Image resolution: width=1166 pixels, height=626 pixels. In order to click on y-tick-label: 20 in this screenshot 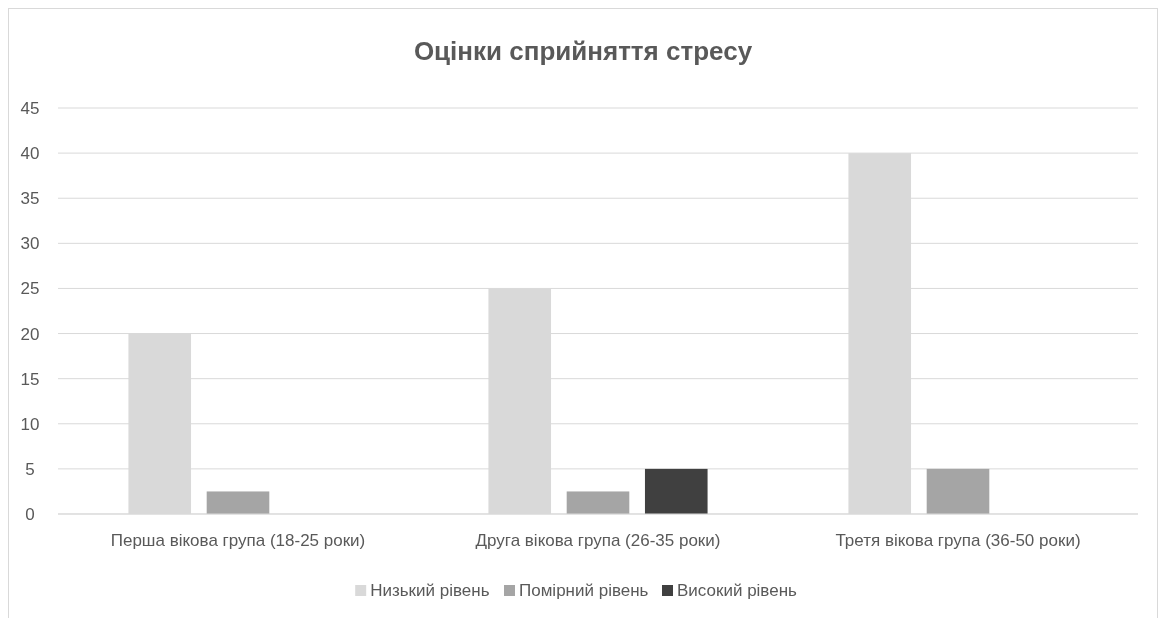, I will do `click(30, 334)`.